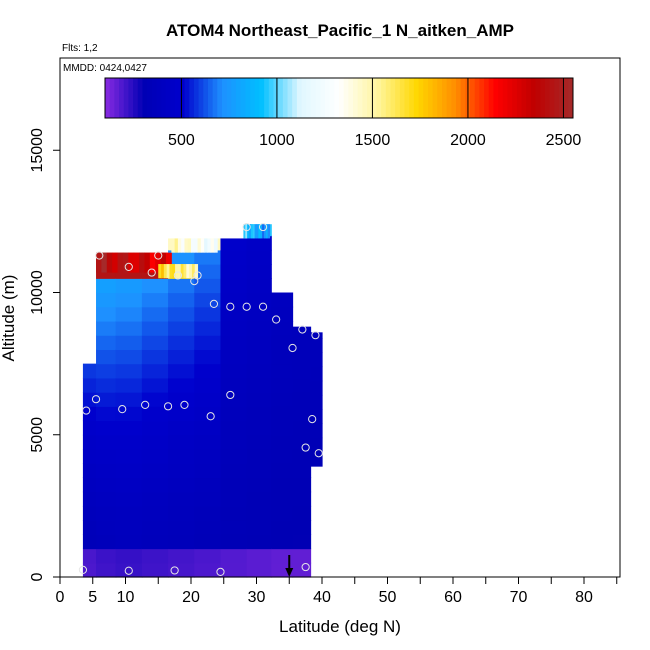  Describe the element at coordinates (519, 597) in the screenshot. I see `x-tick-label: 70` at that location.